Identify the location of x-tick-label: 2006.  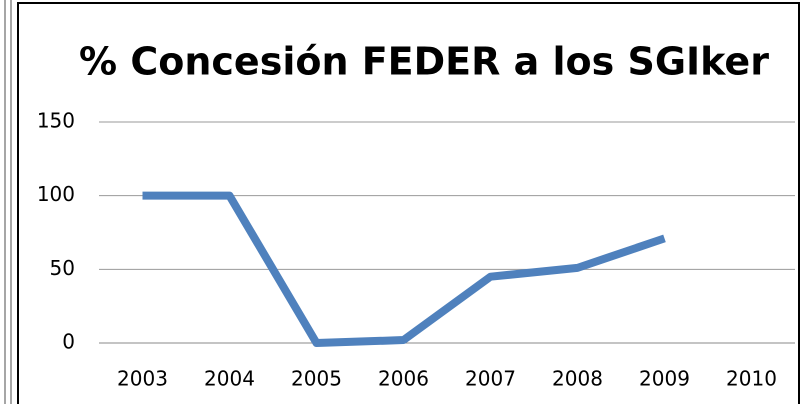
(403, 379).